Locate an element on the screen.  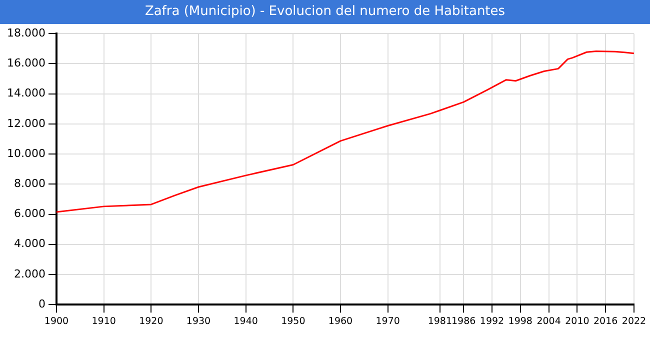
x-tick-label: 1930 is located at coordinates (198, 321).